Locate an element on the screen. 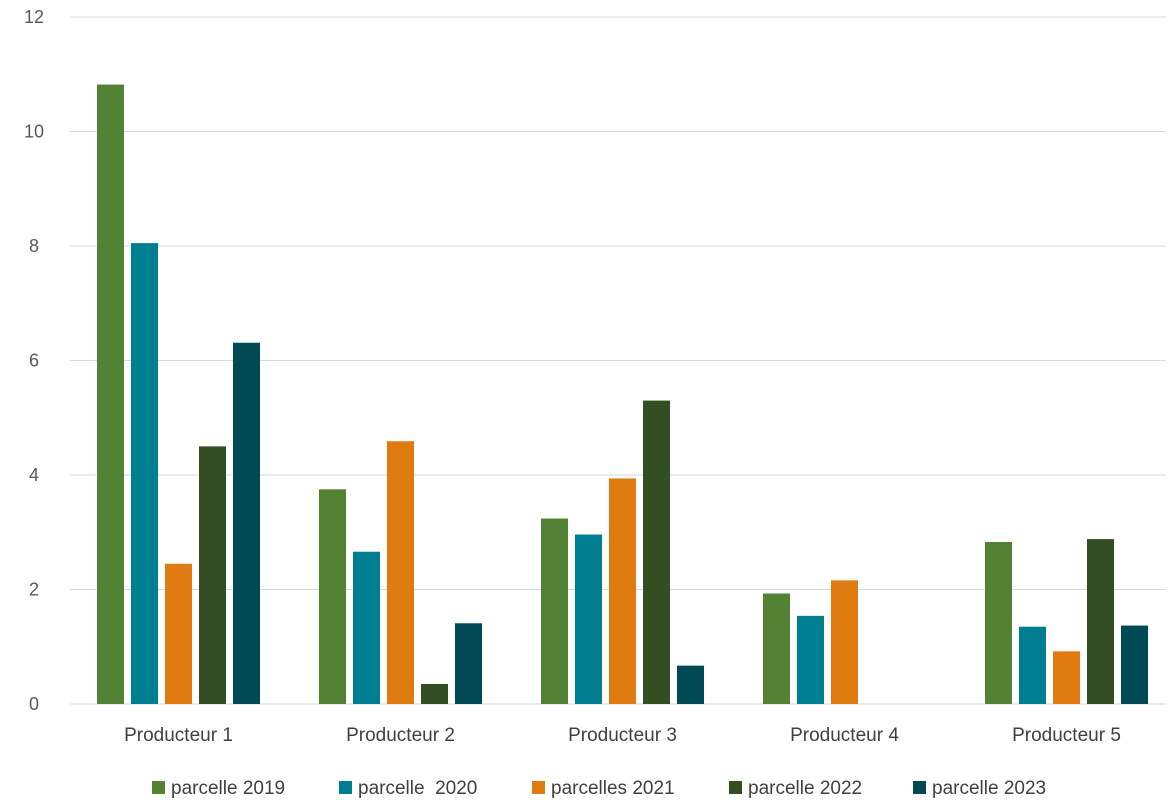 This screenshot has height=803, width=1171. x-category-label: Producteur 3 is located at coordinates (622, 735).